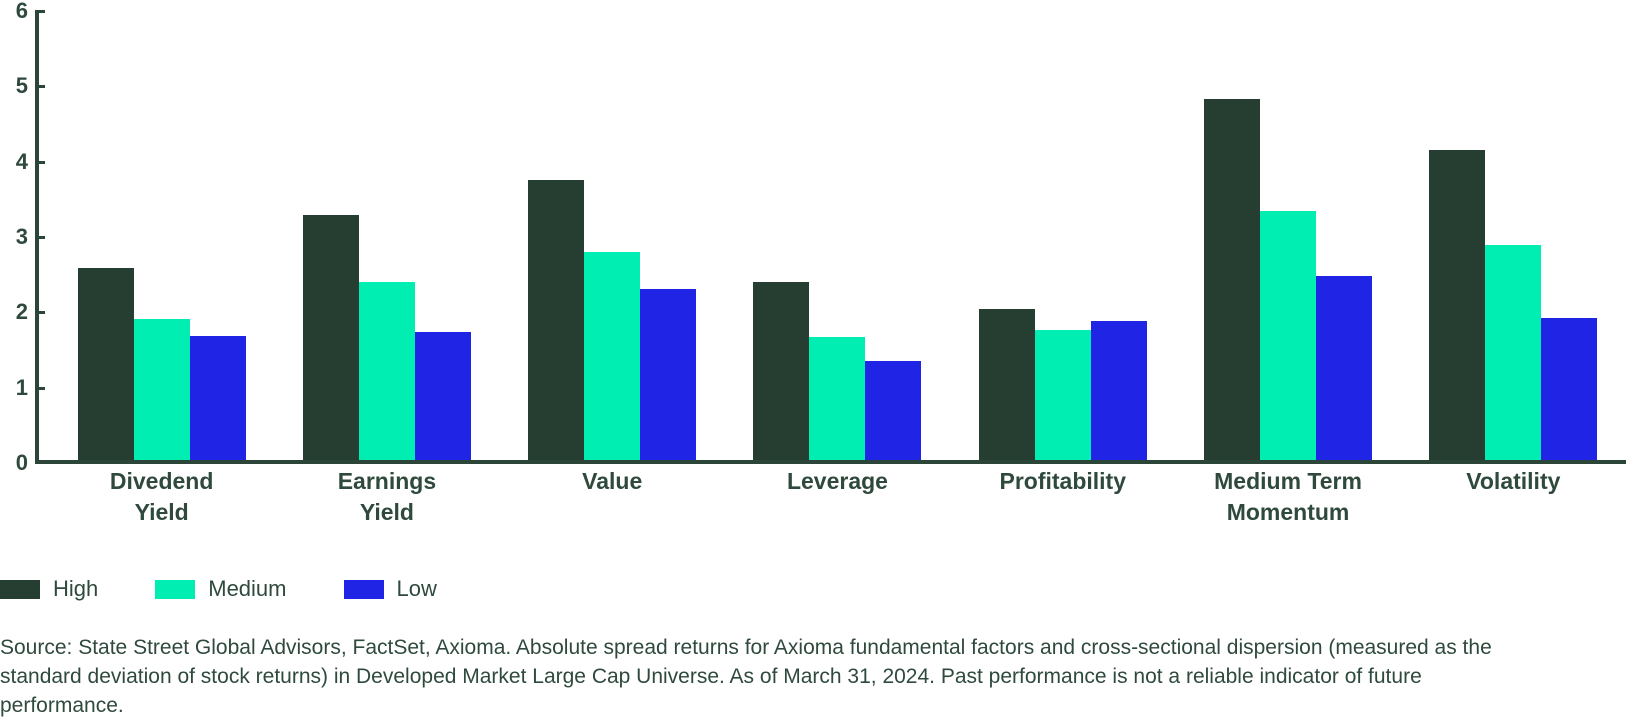 The image size is (1626, 724). I want to click on category-label-value: Value, so click(612, 497).